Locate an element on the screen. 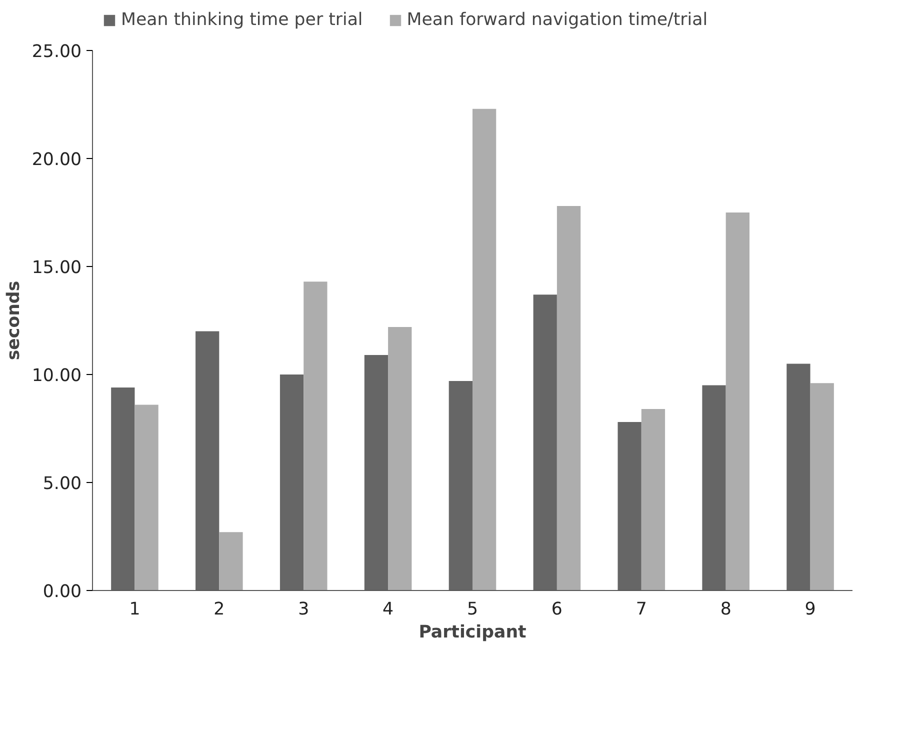 The width and height of the screenshot is (913, 737). x-tick-label: 4 is located at coordinates (388, 610).